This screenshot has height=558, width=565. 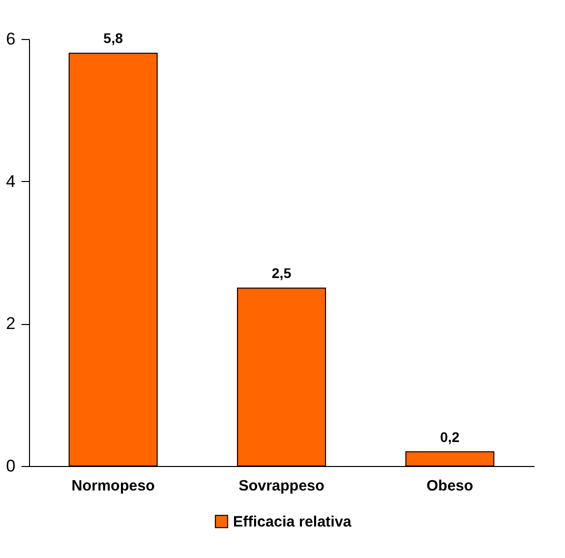 What do you see at coordinates (11, 39) in the screenshot?
I see `y-tick-label: 6` at bounding box center [11, 39].